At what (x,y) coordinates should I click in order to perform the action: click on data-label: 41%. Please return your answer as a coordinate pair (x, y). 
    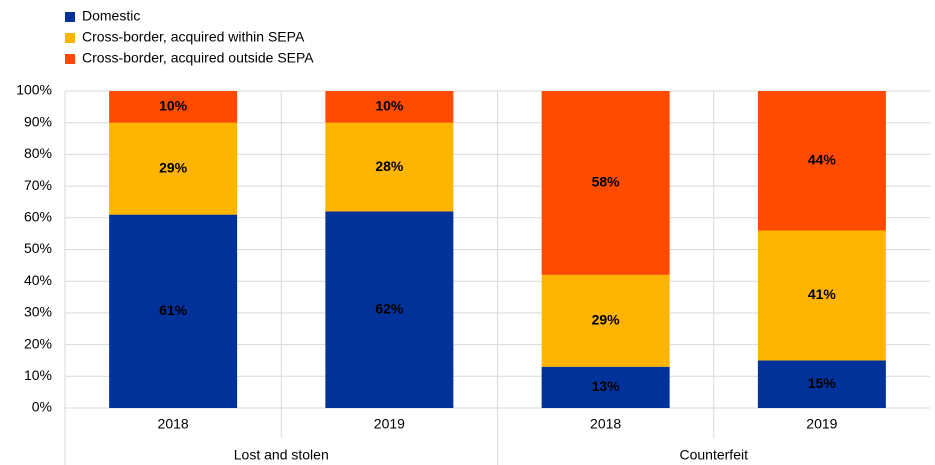
    Looking at the image, I should click on (822, 294).